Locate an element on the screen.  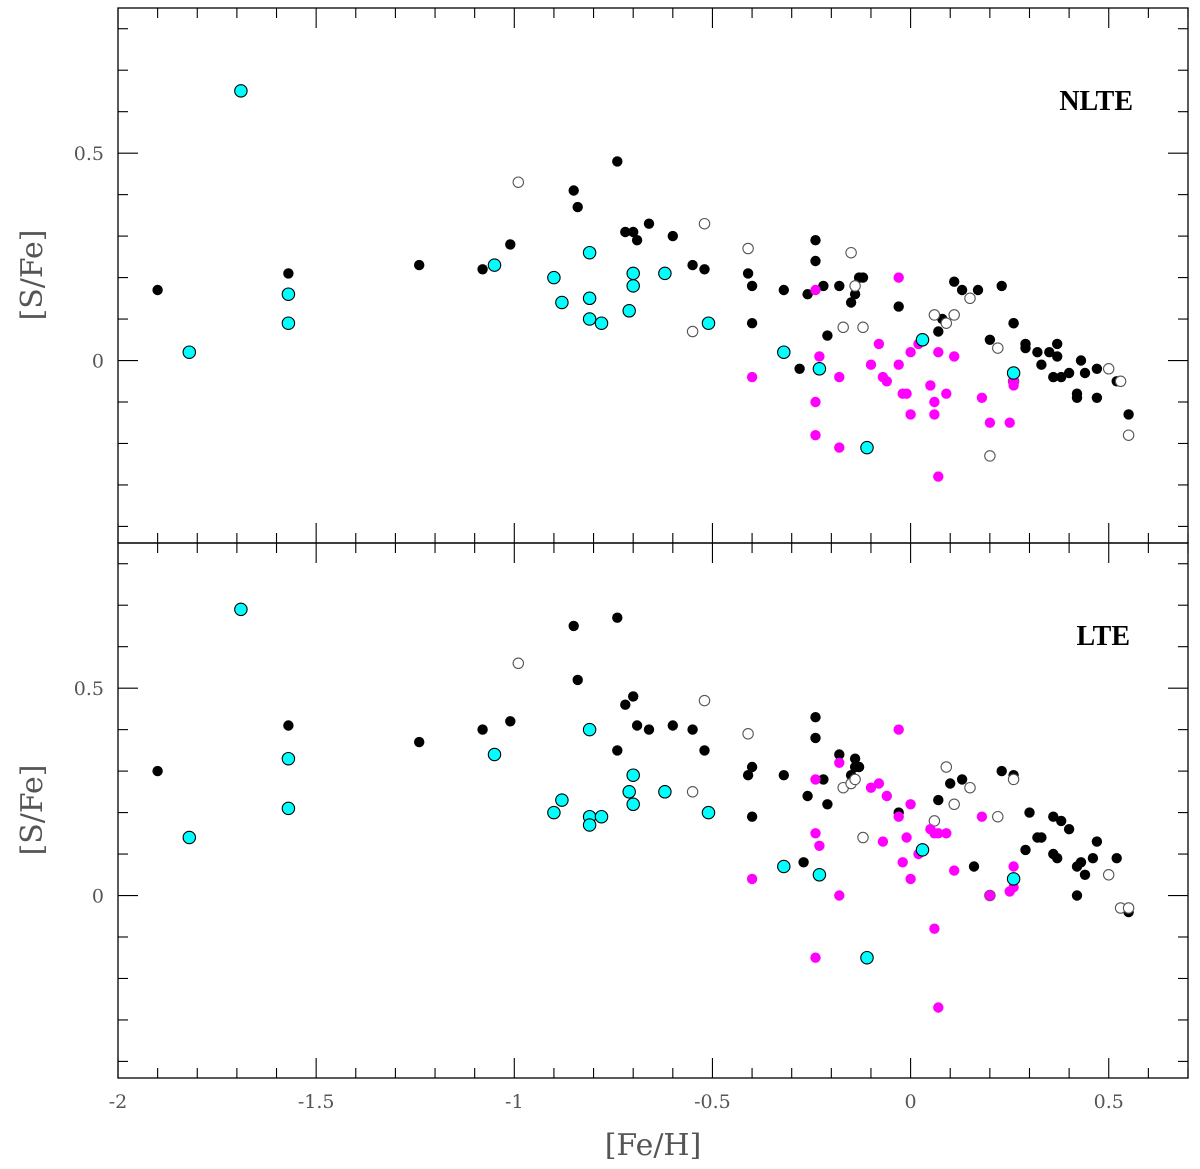
ytick-label: 0 is located at coordinates (98, 362).